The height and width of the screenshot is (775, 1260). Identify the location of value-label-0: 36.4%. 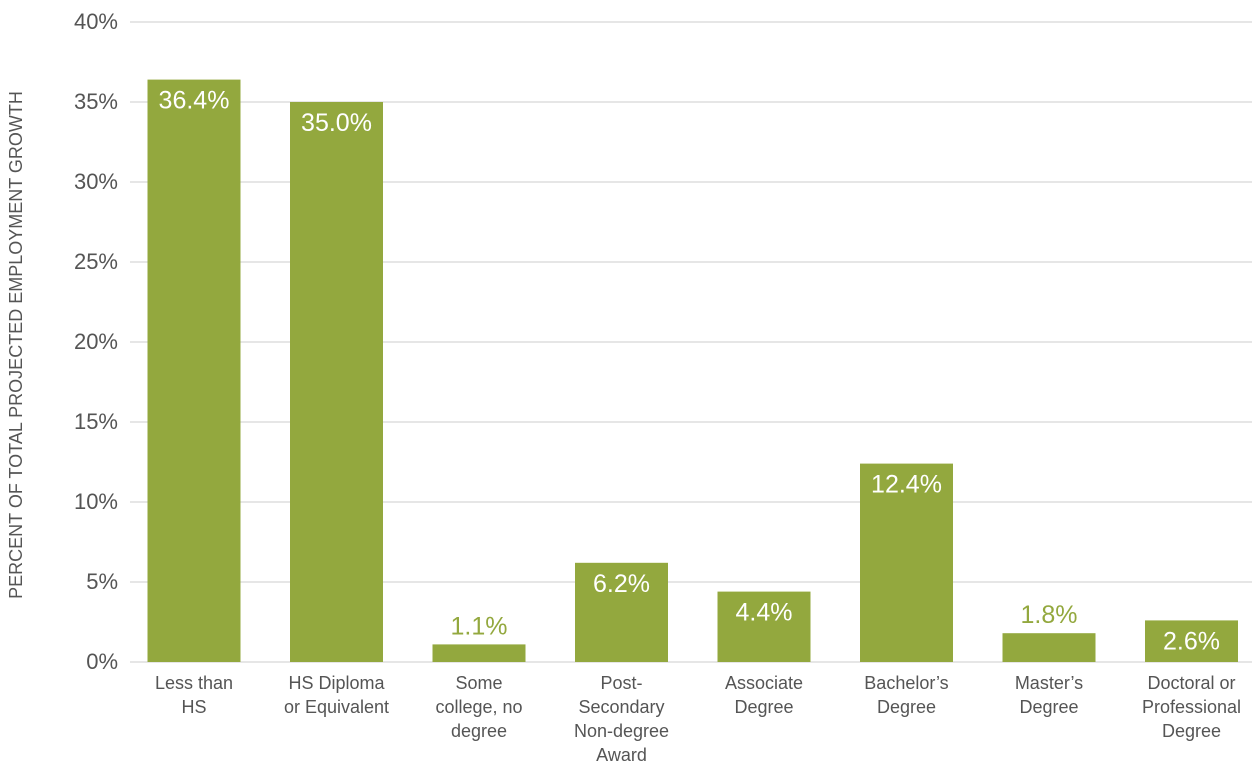
(194, 101).